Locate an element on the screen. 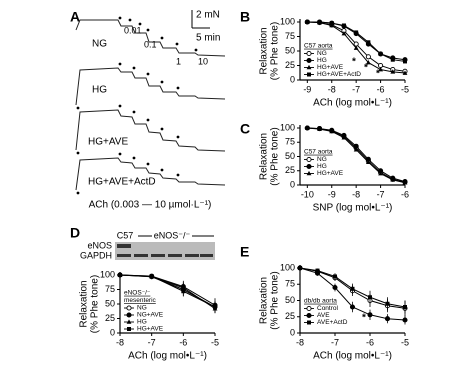  legend-title: mesenteric is located at coordinates (140, 300).